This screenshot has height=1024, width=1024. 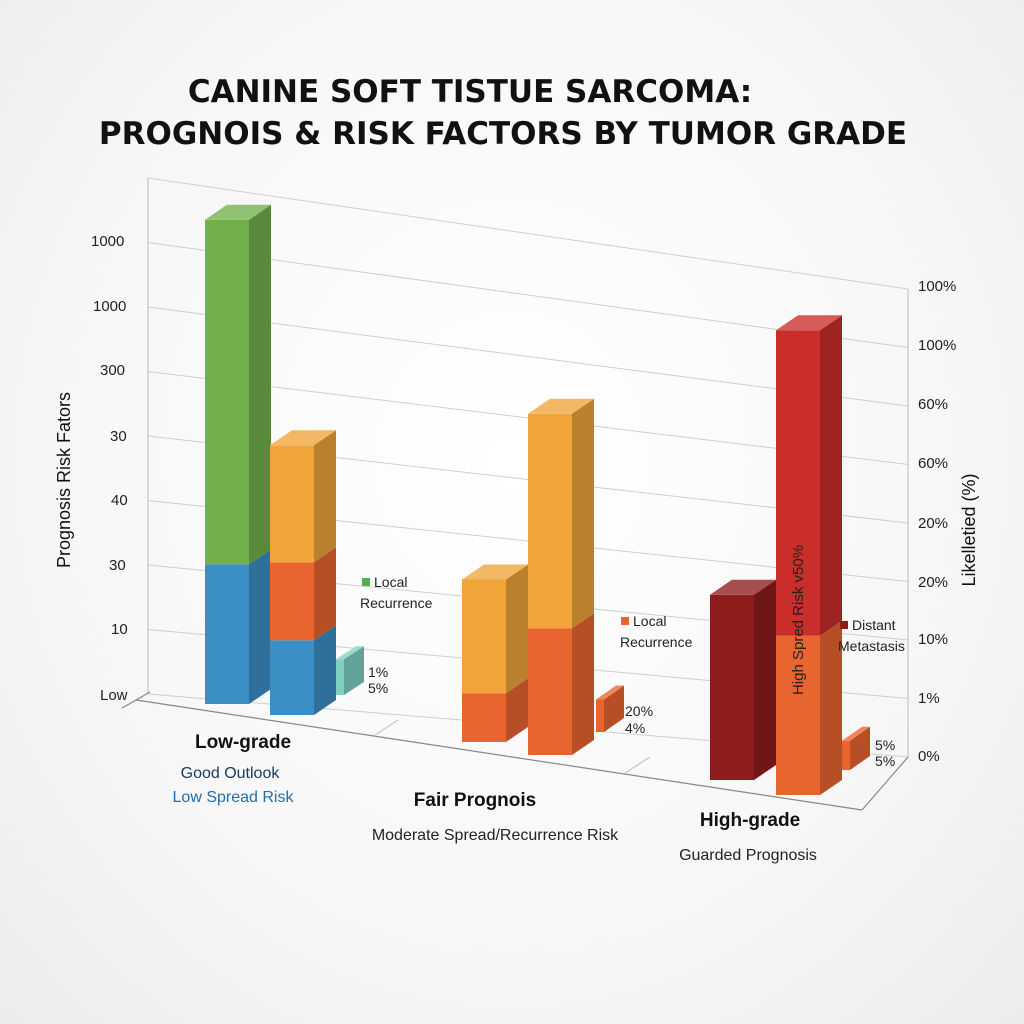 I want to click on annotation-label: Distant, so click(x=874, y=625).